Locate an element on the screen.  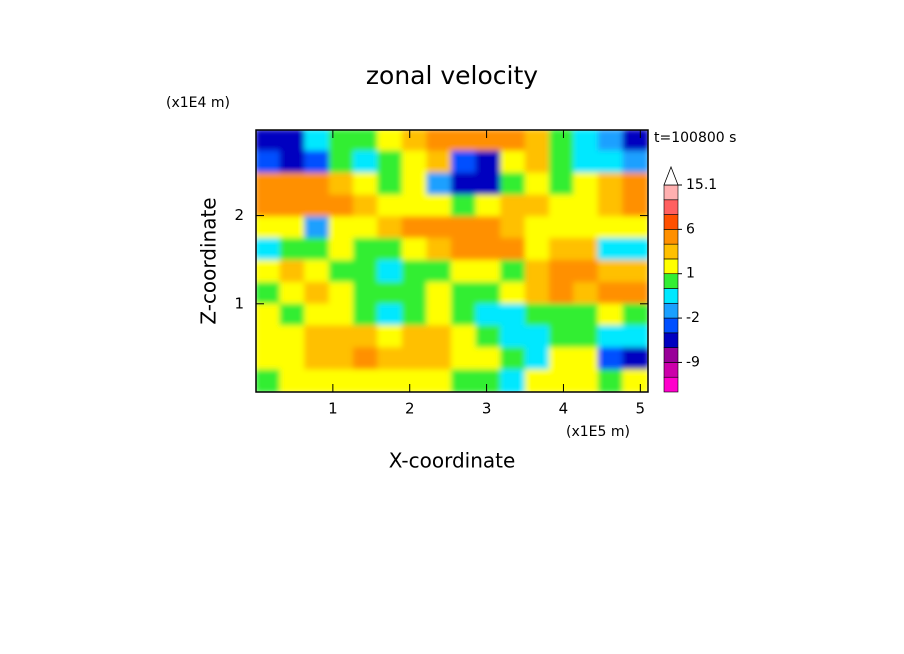
colorbar-tick-label: 15.1 is located at coordinates (701, 185).